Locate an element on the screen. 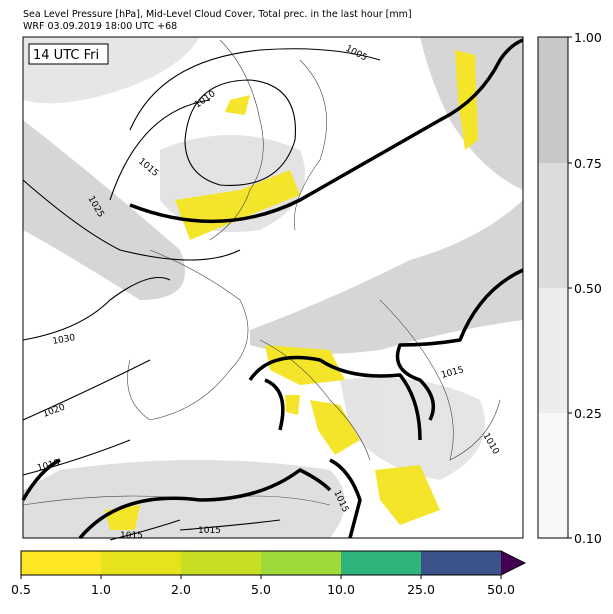 This screenshot has height=614, width=613. tick-label: 50.0 is located at coordinates (501, 589).